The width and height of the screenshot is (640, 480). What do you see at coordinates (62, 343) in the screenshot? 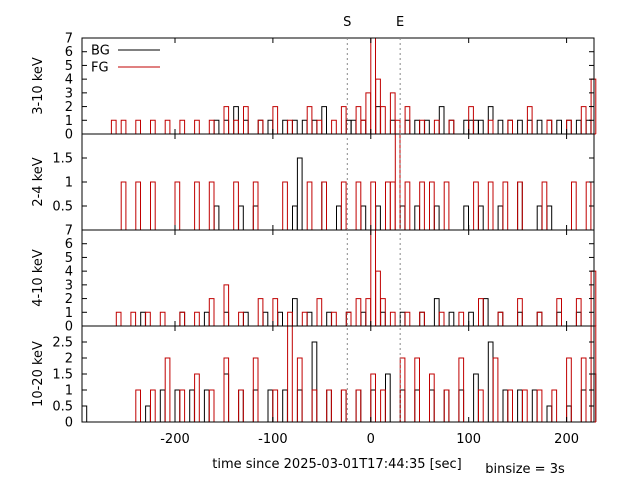
I see `y-tick-label: 2.5` at bounding box center [62, 343].